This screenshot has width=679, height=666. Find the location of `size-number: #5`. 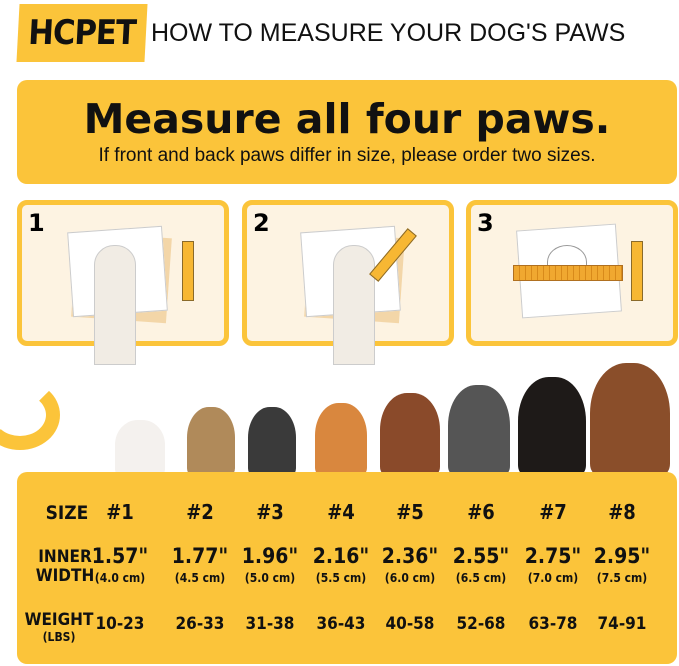

size-number: #5 is located at coordinates (410, 512).